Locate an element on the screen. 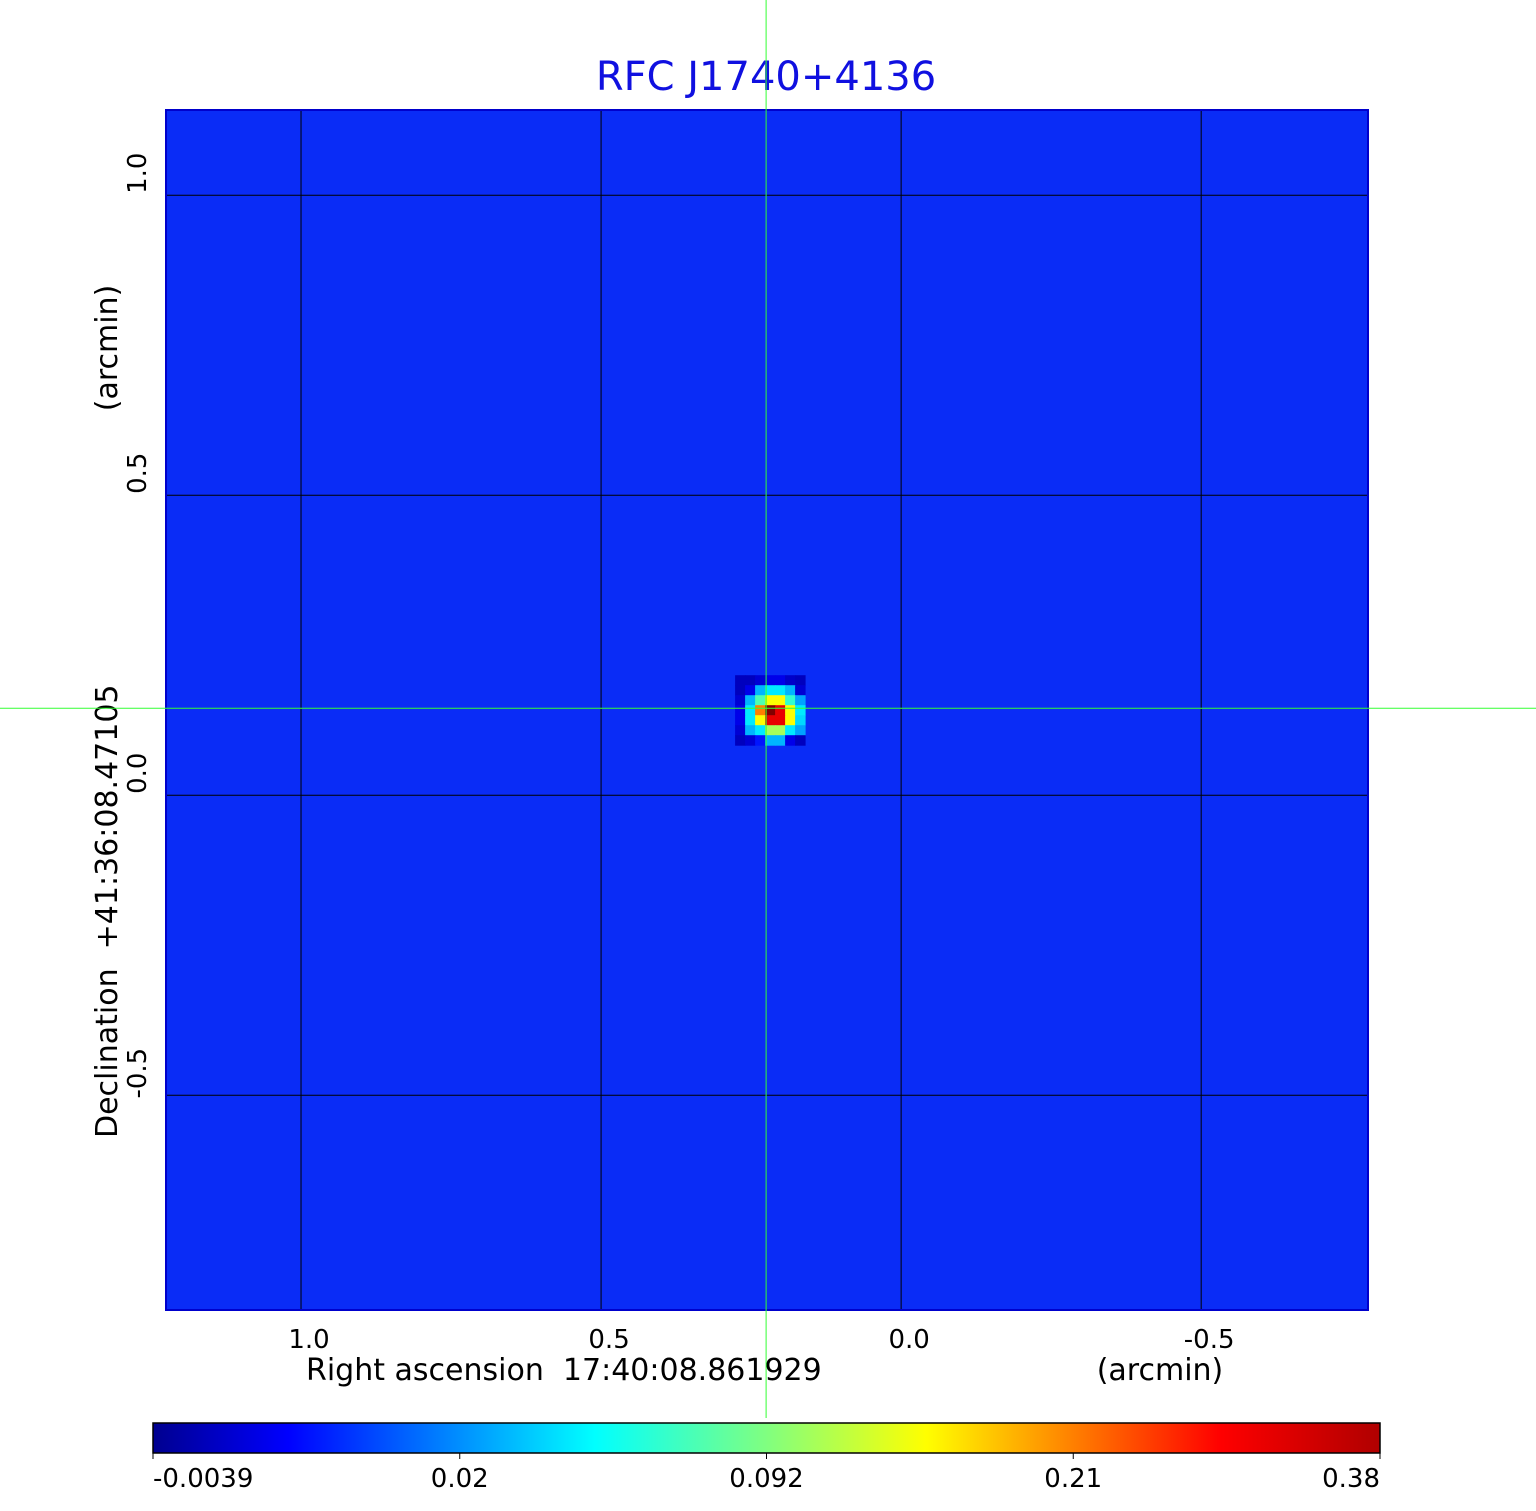  y-tick-labels: 1.0 0.5 0.0 -0.5 is located at coordinates (138, 626).